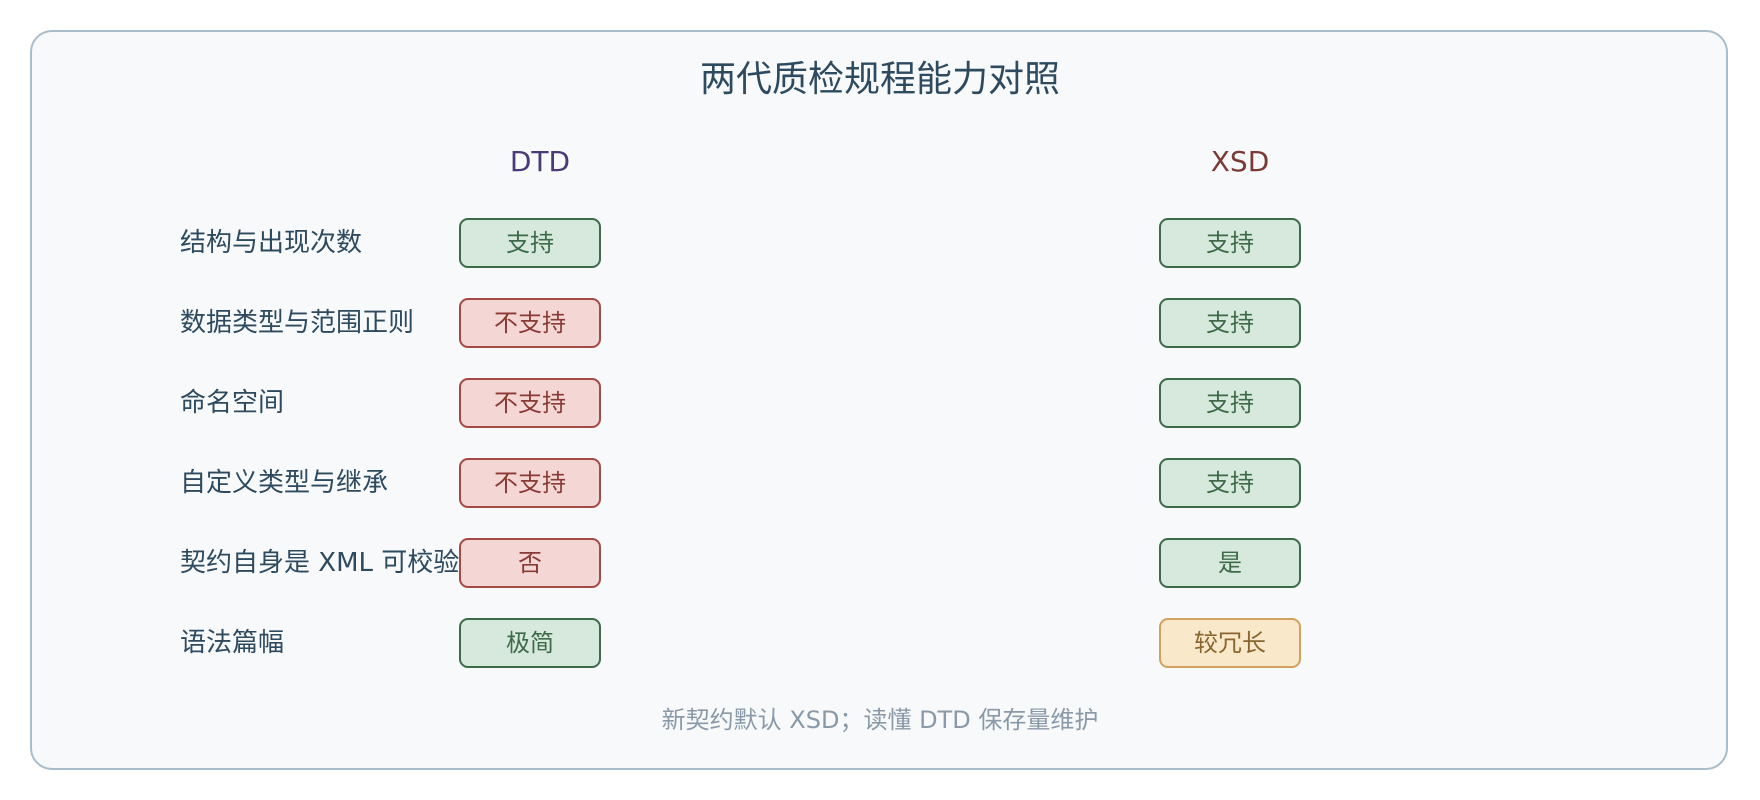 The image size is (1760, 800). What do you see at coordinates (880, 720) in the screenshot?
I see `footer-note: 新契约默认 XSD；读懂 DTD 保存量维护` at bounding box center [880, 720].